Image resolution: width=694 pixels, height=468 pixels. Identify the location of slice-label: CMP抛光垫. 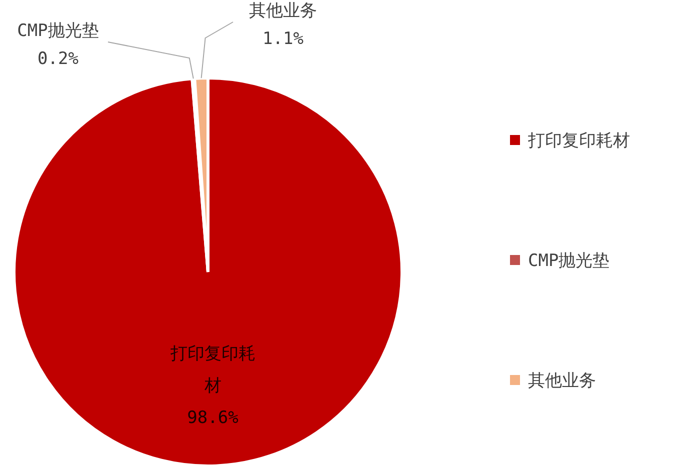
(58, 31).